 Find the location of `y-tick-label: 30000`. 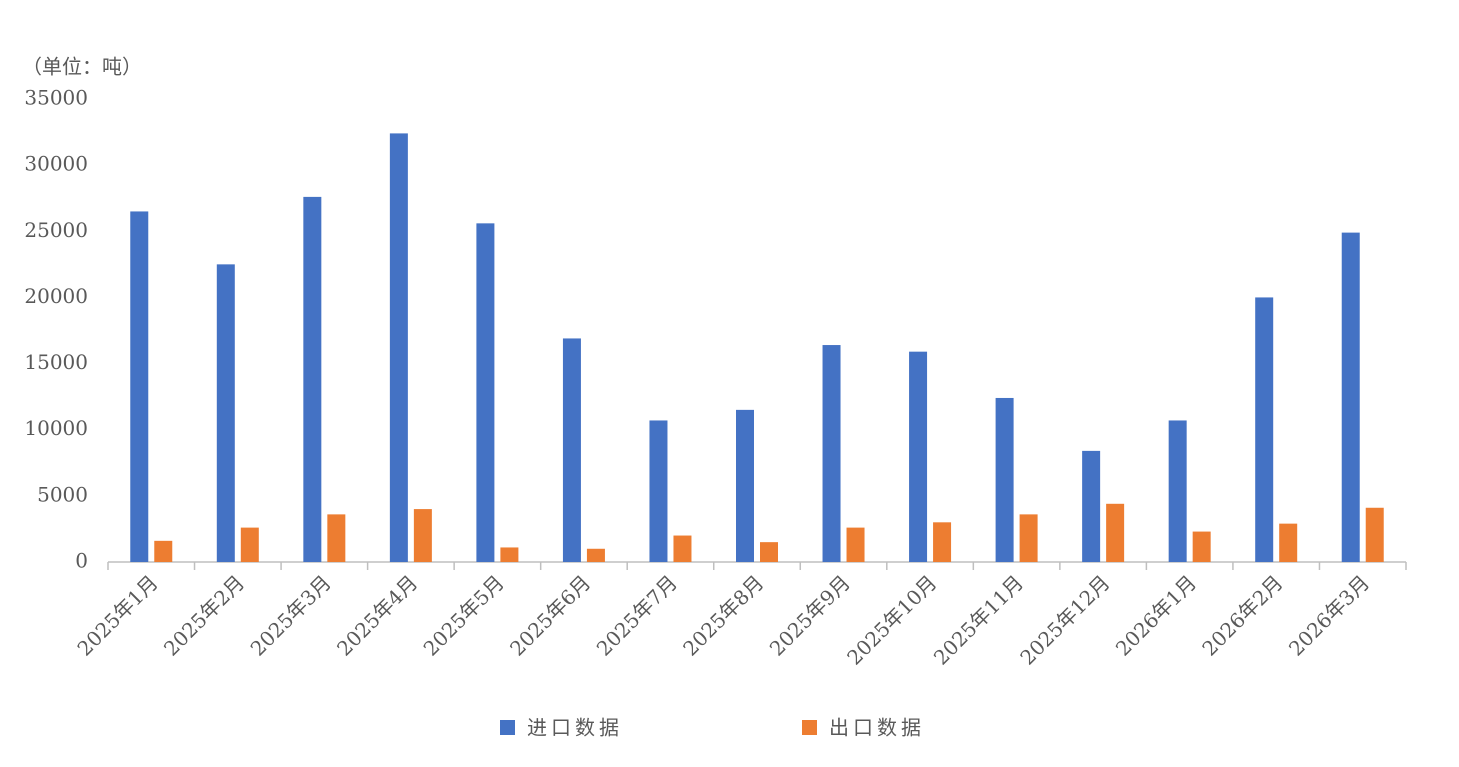

y-tick-label: 30000 is located at coordinates (56, 164).